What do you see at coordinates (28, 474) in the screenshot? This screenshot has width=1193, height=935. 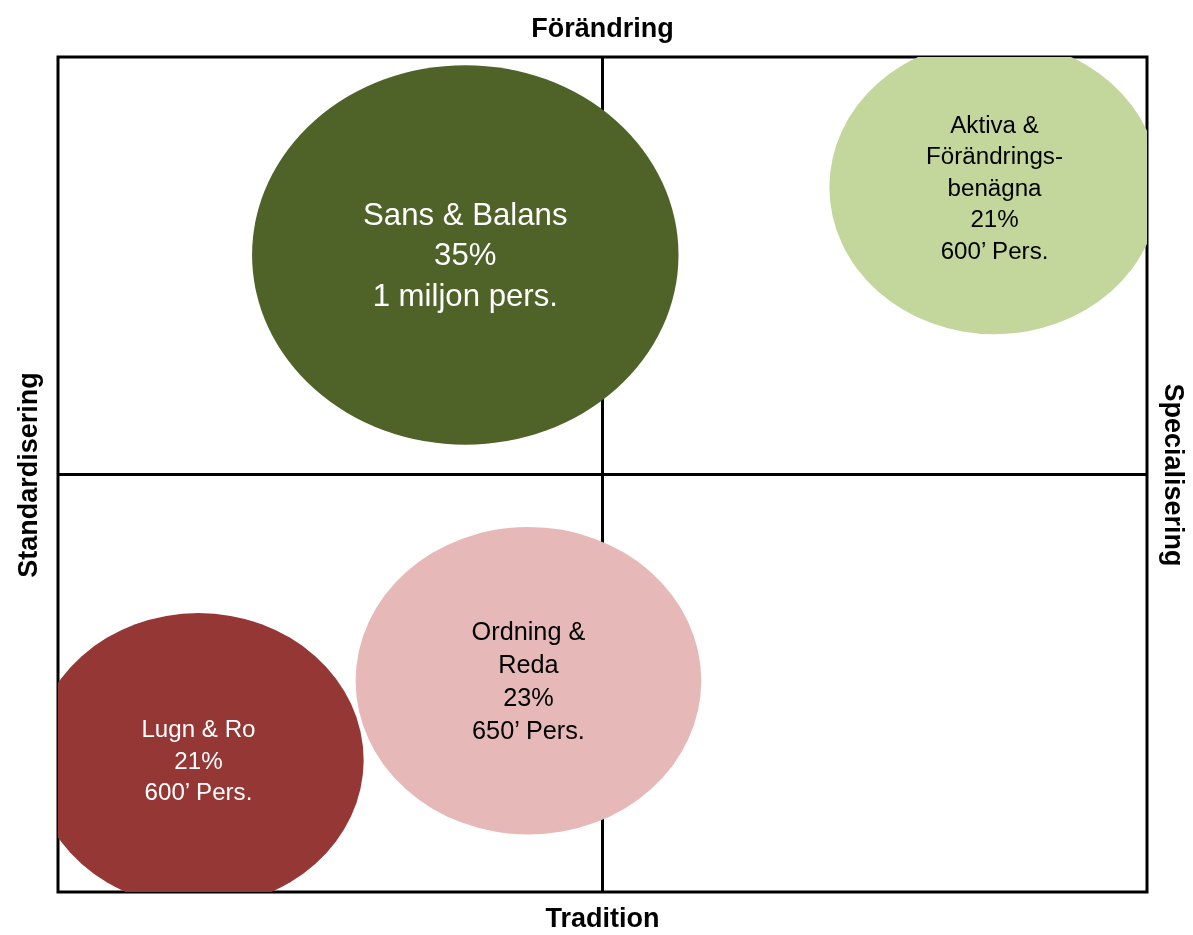 I see `text: Standardisering` at bounding box center [28, 474].